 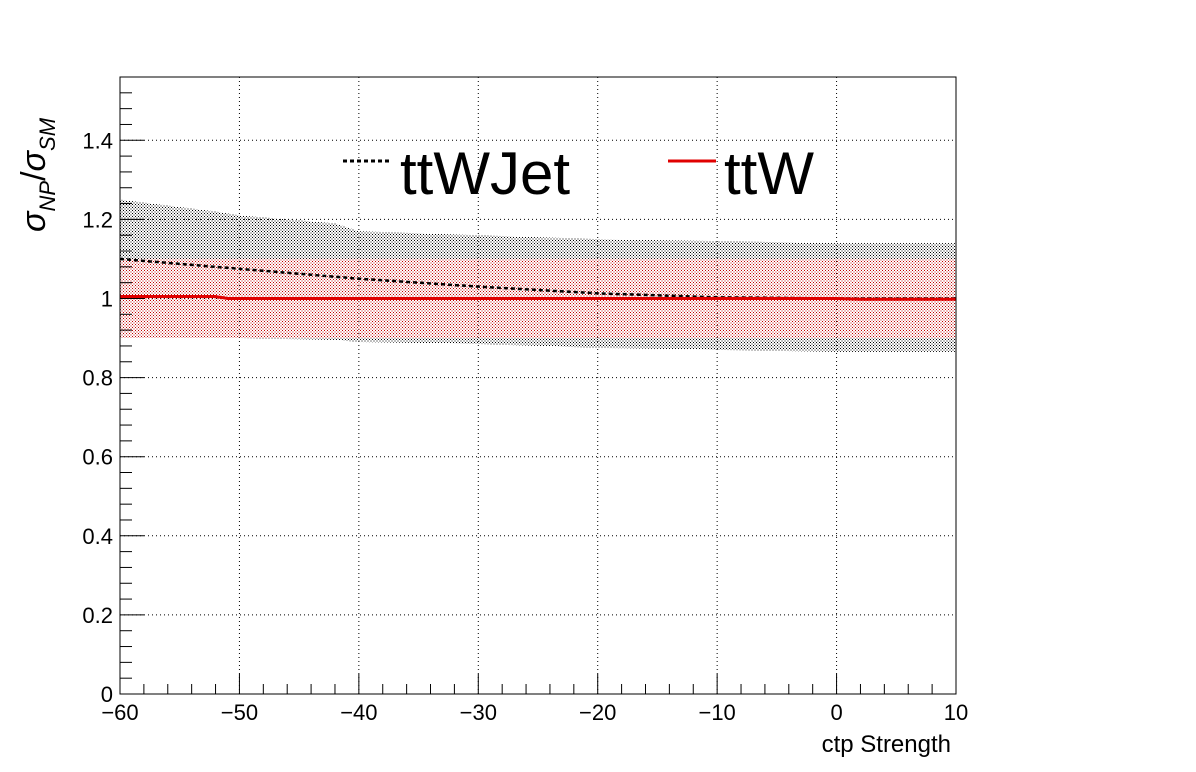 I want to click on y-tick-label: 0, so click(x=107, y=694).